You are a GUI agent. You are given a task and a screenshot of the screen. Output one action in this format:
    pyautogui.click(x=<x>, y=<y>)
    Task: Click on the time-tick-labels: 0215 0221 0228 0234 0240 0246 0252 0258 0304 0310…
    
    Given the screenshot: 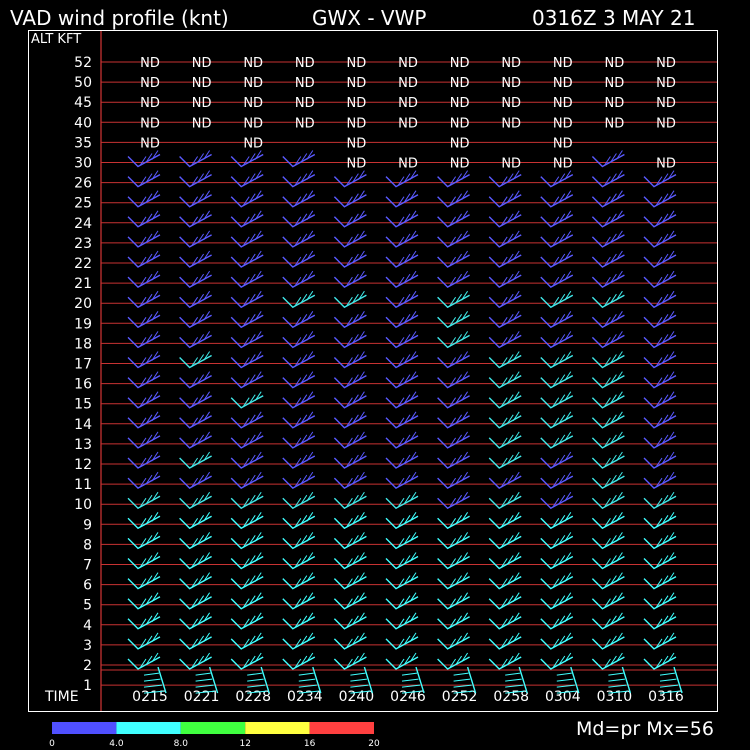 What is the action you would take?
    pyautogui.click(x=408, y=697)
    